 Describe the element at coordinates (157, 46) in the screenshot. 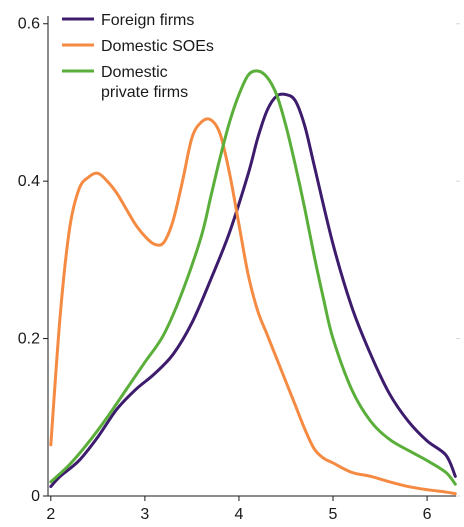

I see `legend-label-domestic-soes: Domestic SOEs` at that location.